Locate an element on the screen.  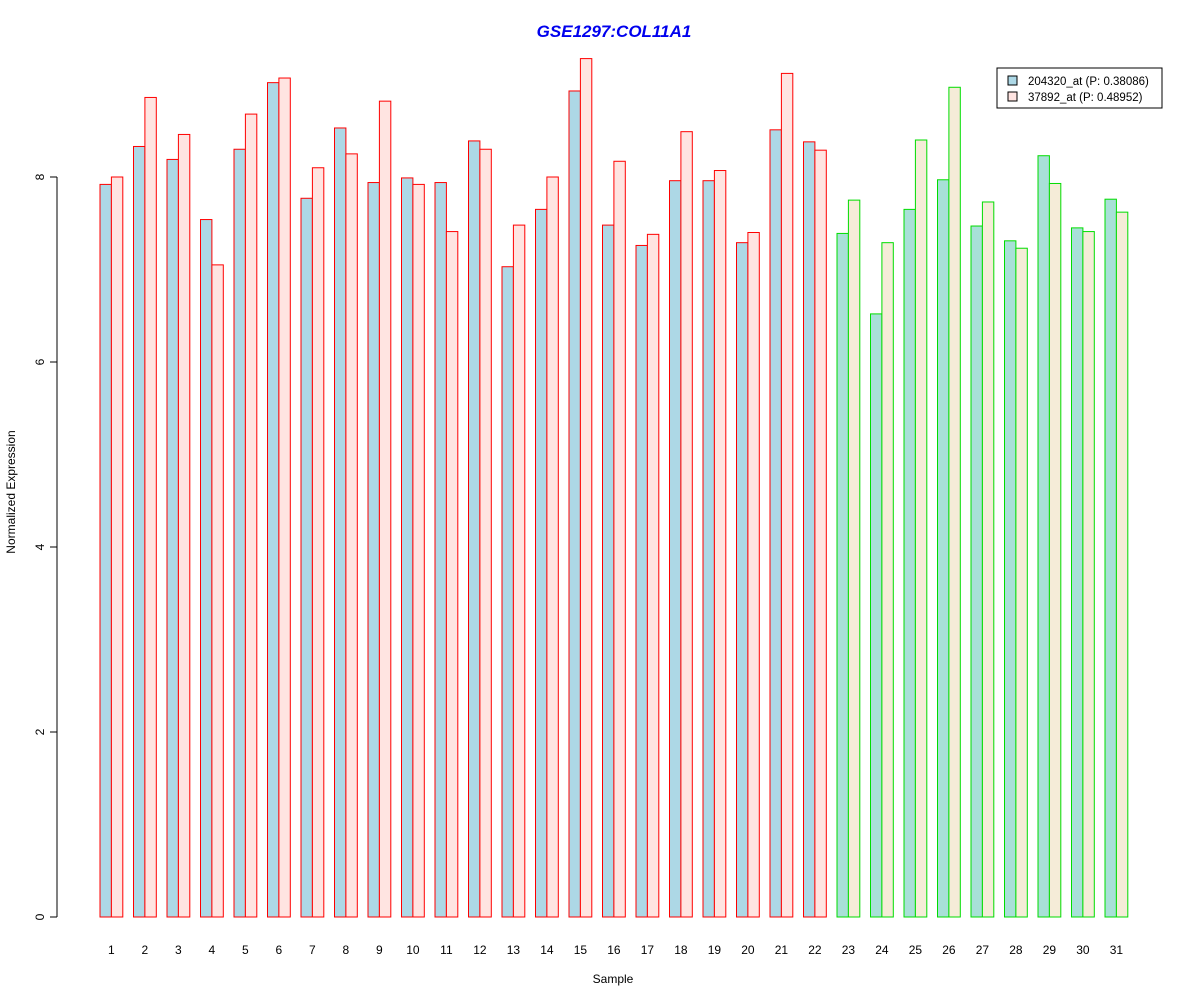
x-tick-label: 6 is located at coordinates (279, 950).